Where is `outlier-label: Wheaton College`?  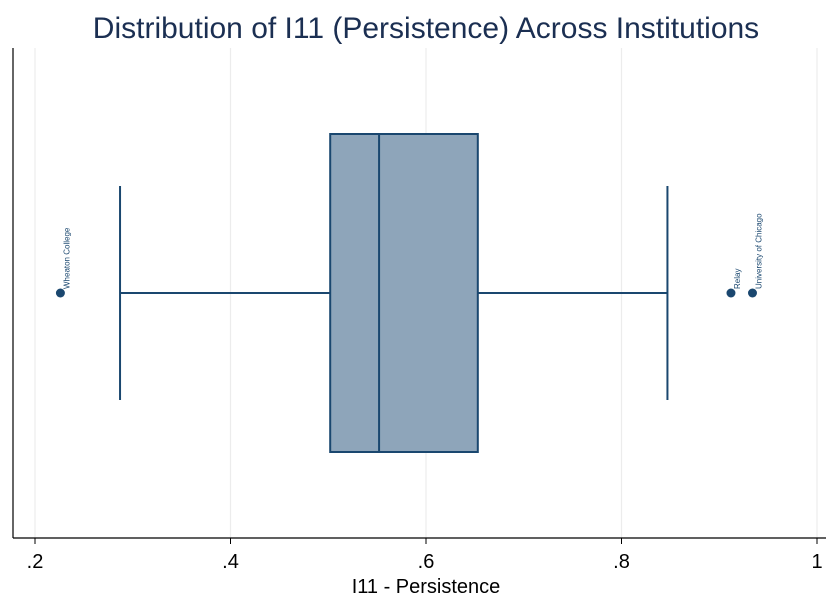
outlier-label: Wheaton College is located at coordinates (66, 258).